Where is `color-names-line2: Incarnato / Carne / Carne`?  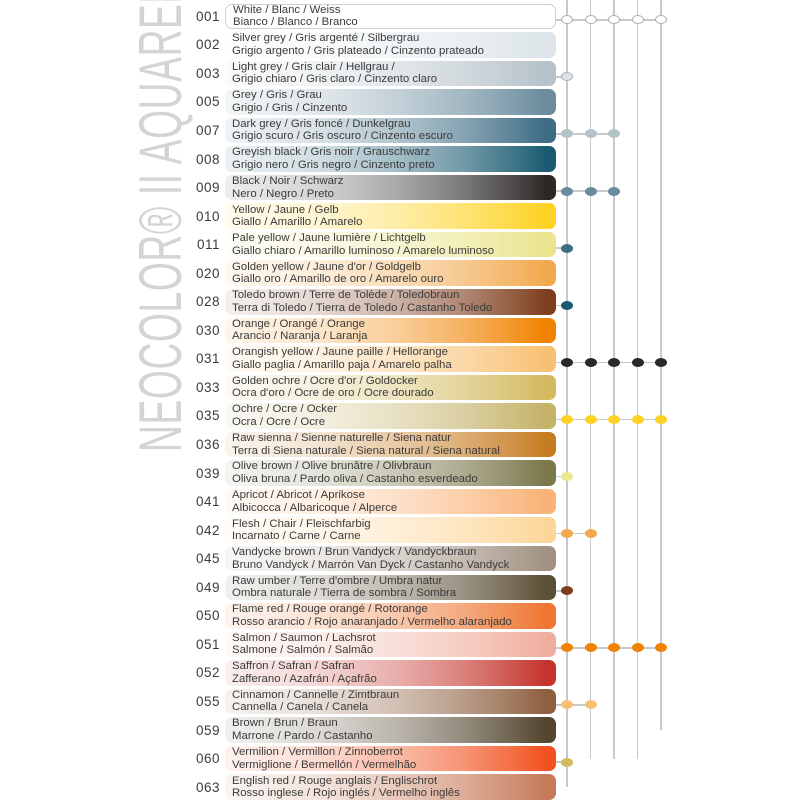 color-names-line2: Incarnato / Carne / Carne is located at coordinates (296, 536).